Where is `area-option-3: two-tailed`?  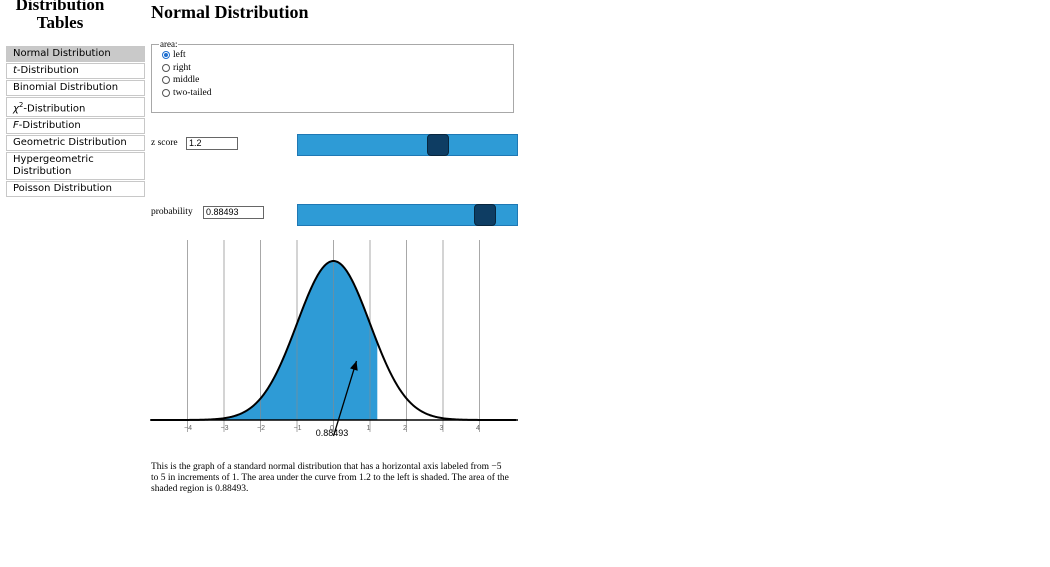 area-option-3: two-tailed is located at coordinates (337, 93).